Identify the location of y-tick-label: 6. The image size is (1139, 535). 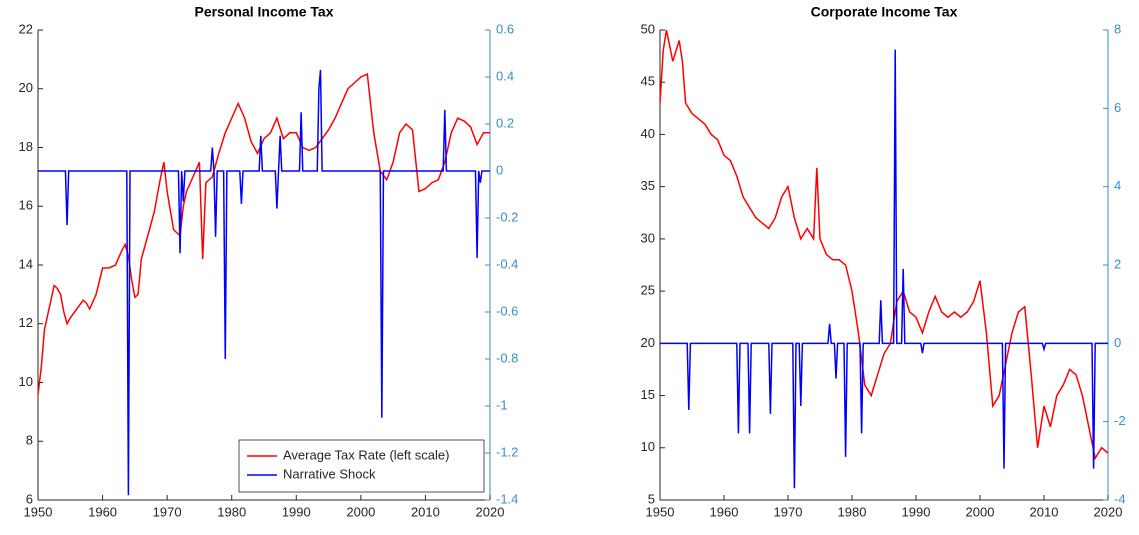
(29, 498).